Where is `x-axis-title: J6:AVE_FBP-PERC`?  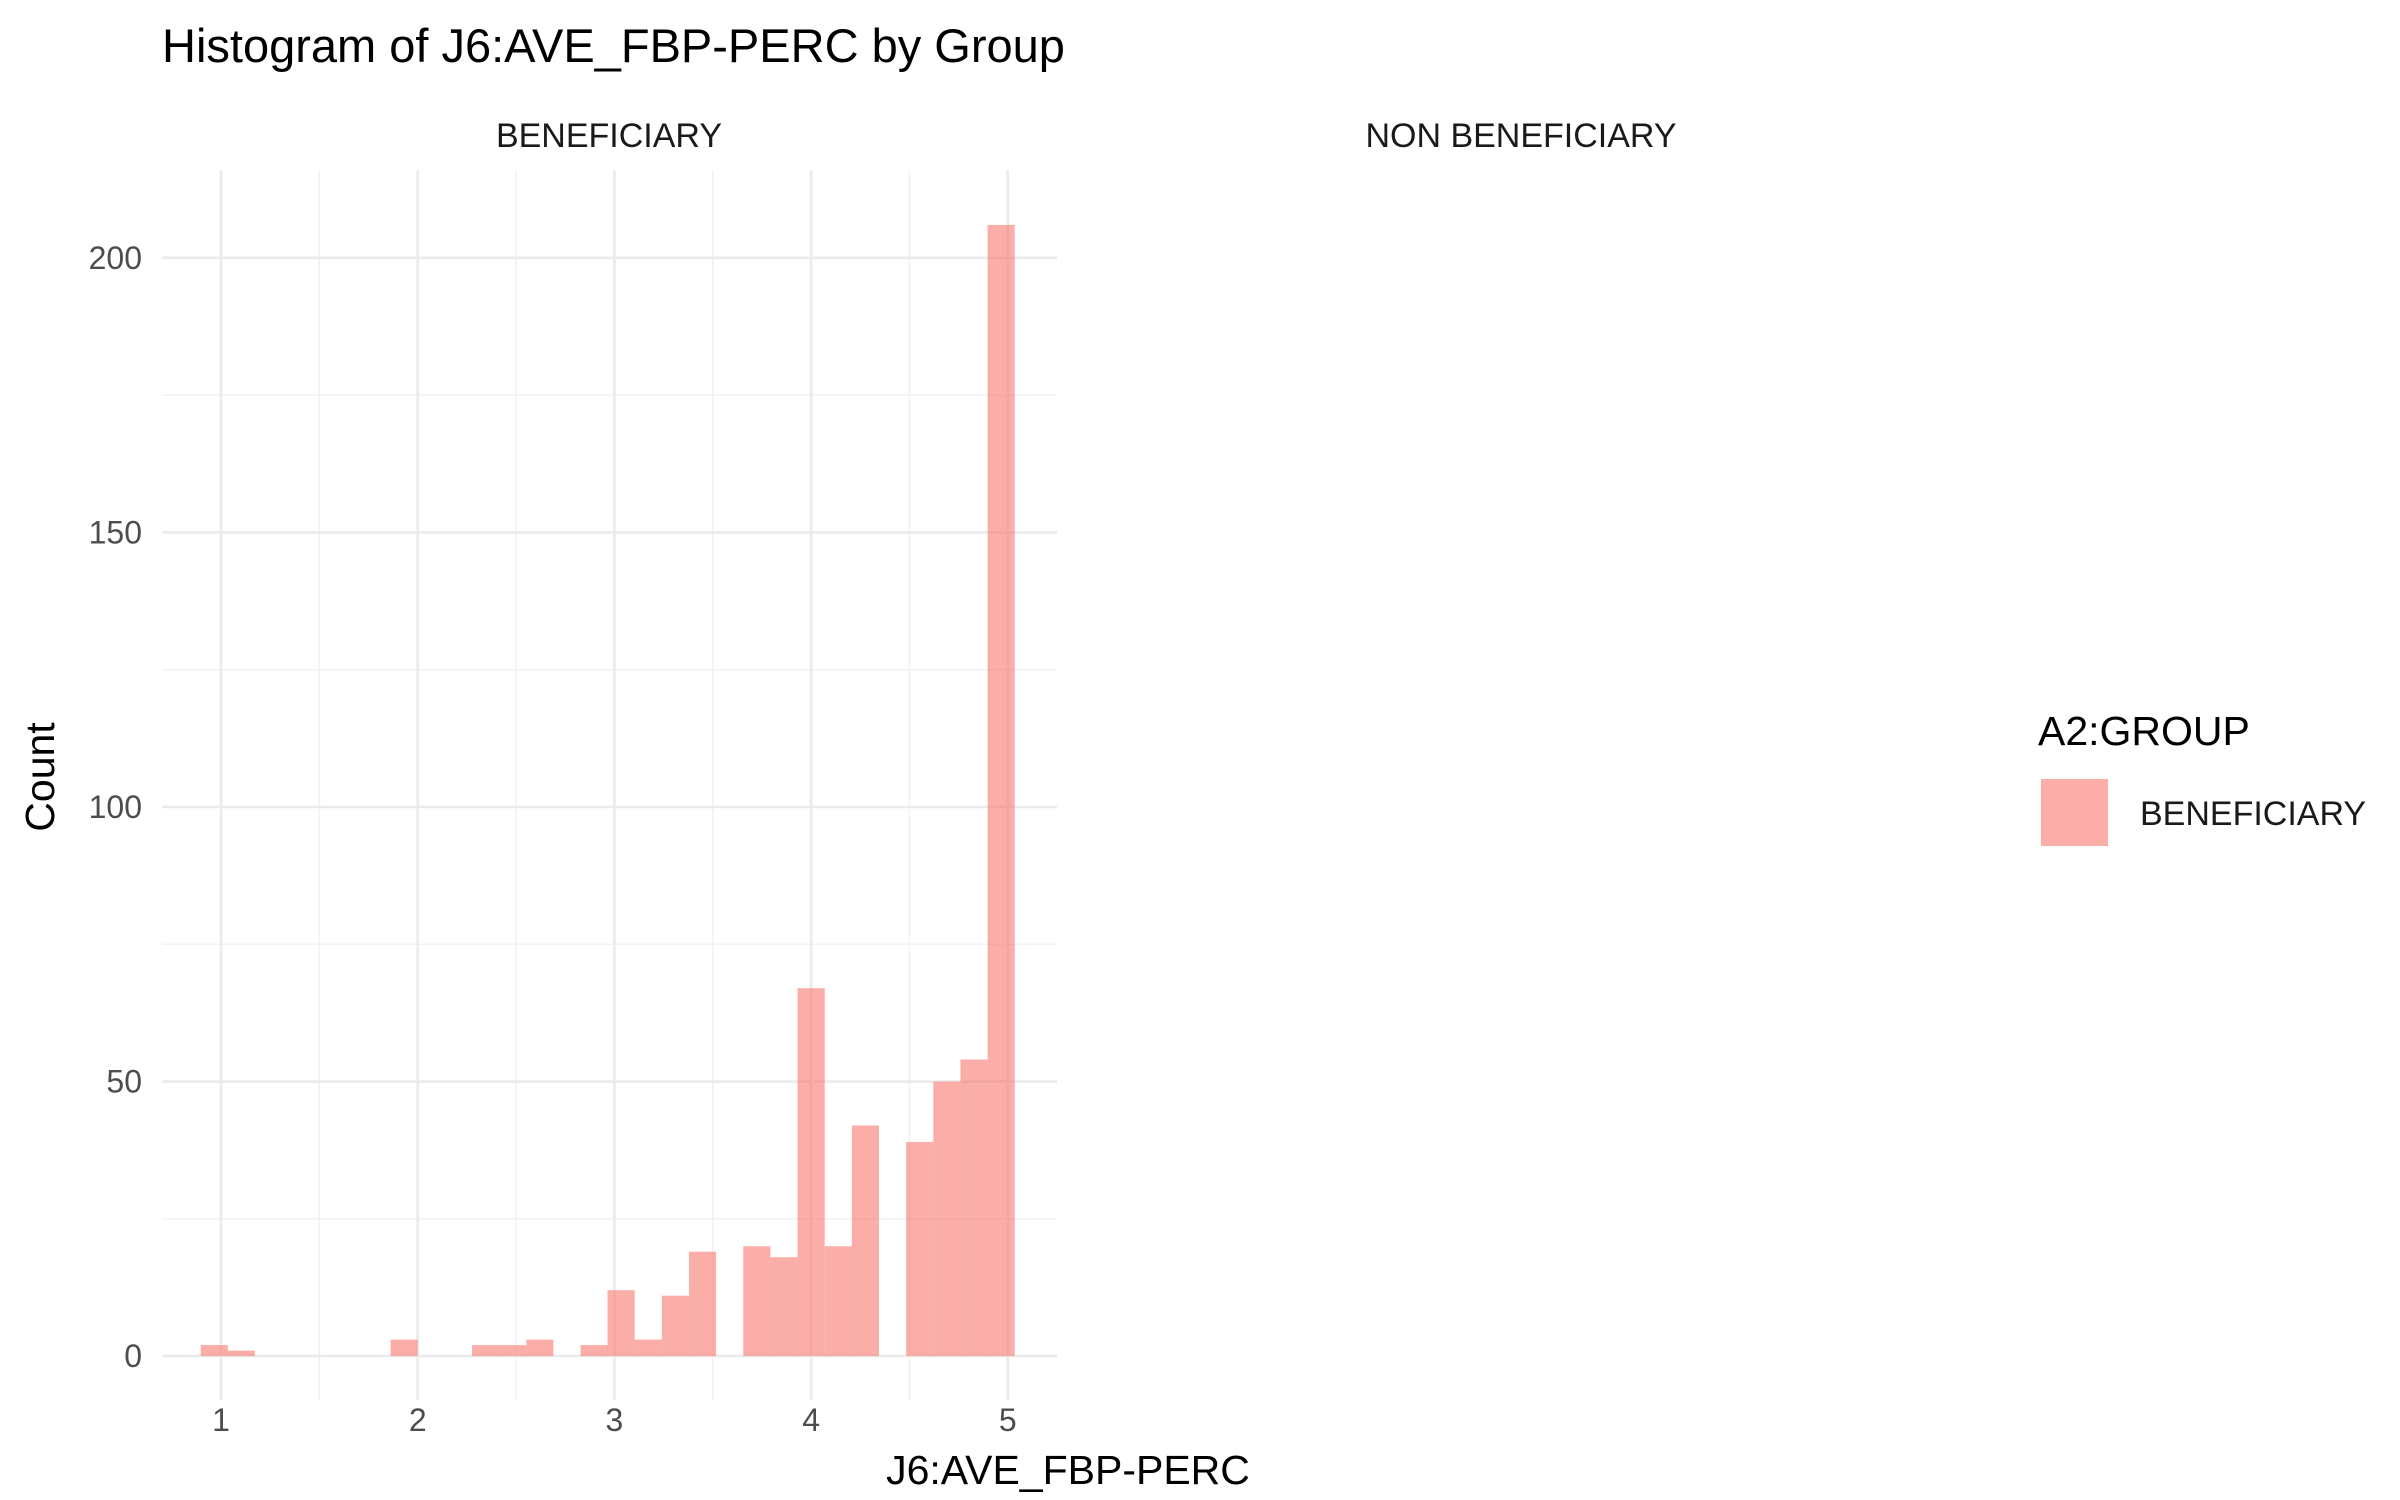
x-axis-title: J6:AVE_FBP-PERC is located at coordinates (1068, 1470).